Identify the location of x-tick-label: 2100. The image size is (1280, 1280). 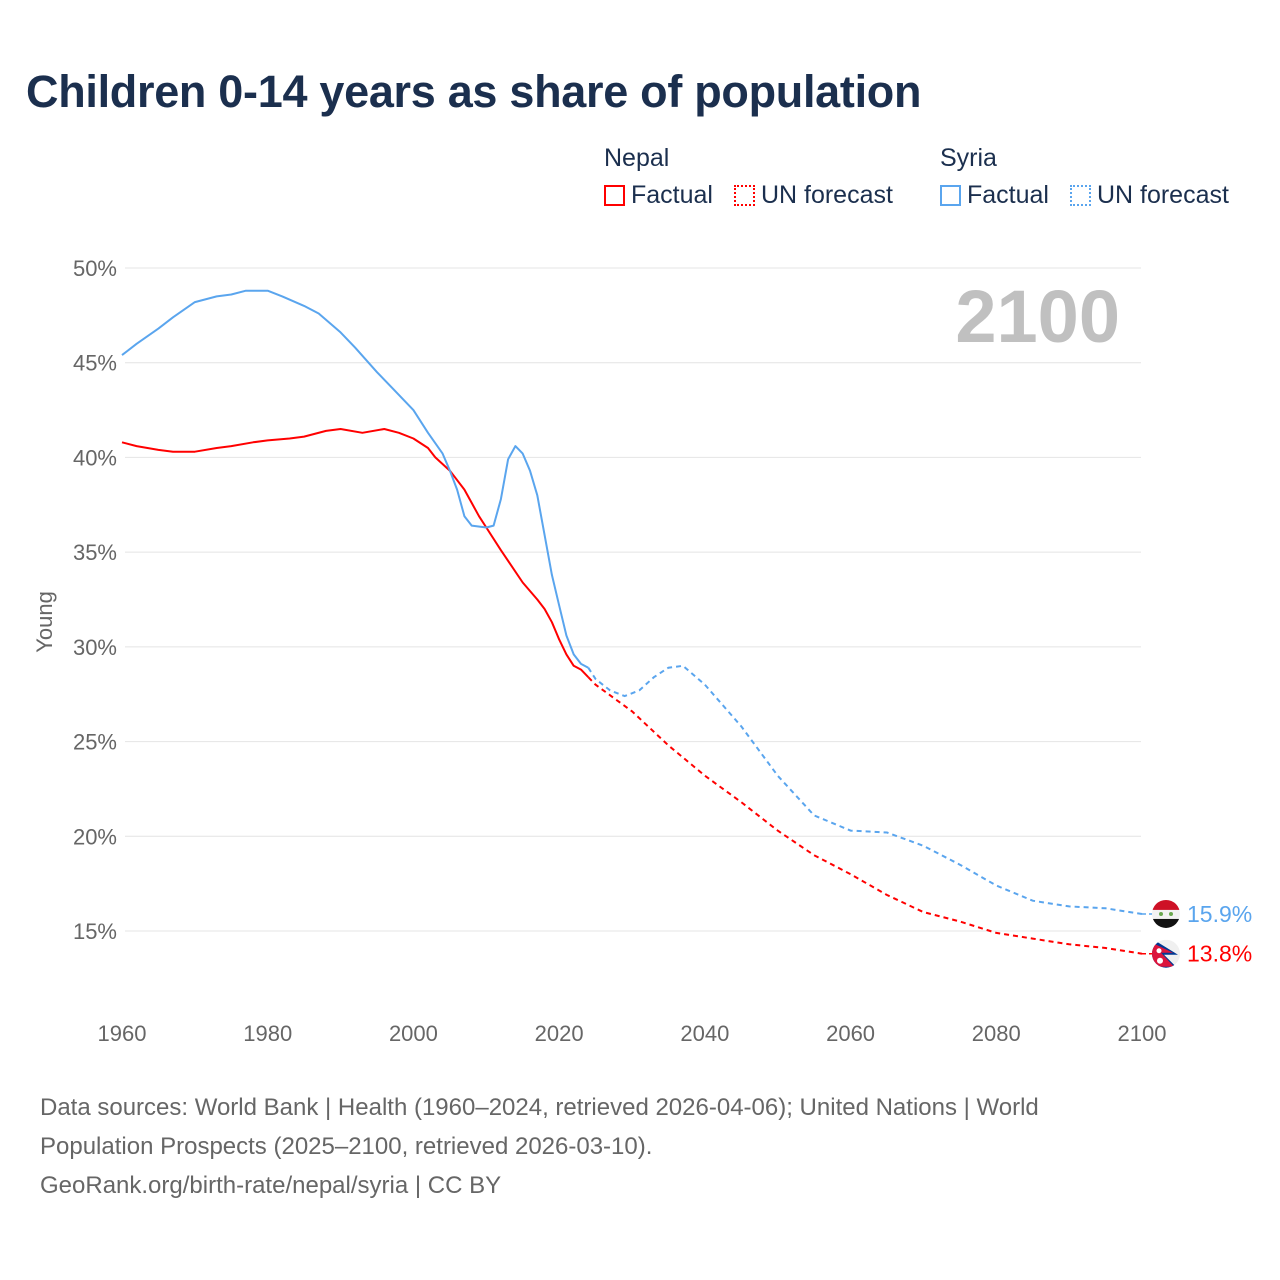
(1142, 1033).